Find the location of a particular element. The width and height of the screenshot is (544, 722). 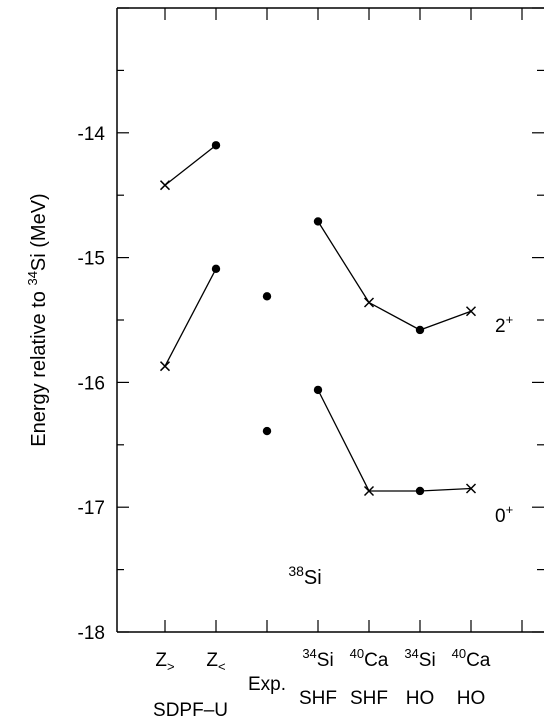

group-label: SDPF–U is located at coordinates (190, 710).